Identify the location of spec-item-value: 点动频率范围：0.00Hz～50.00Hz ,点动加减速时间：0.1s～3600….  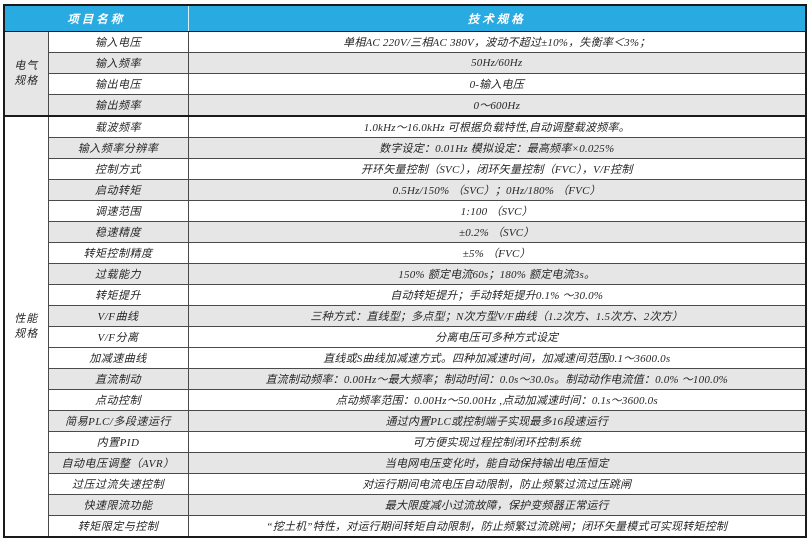
(497, 399).